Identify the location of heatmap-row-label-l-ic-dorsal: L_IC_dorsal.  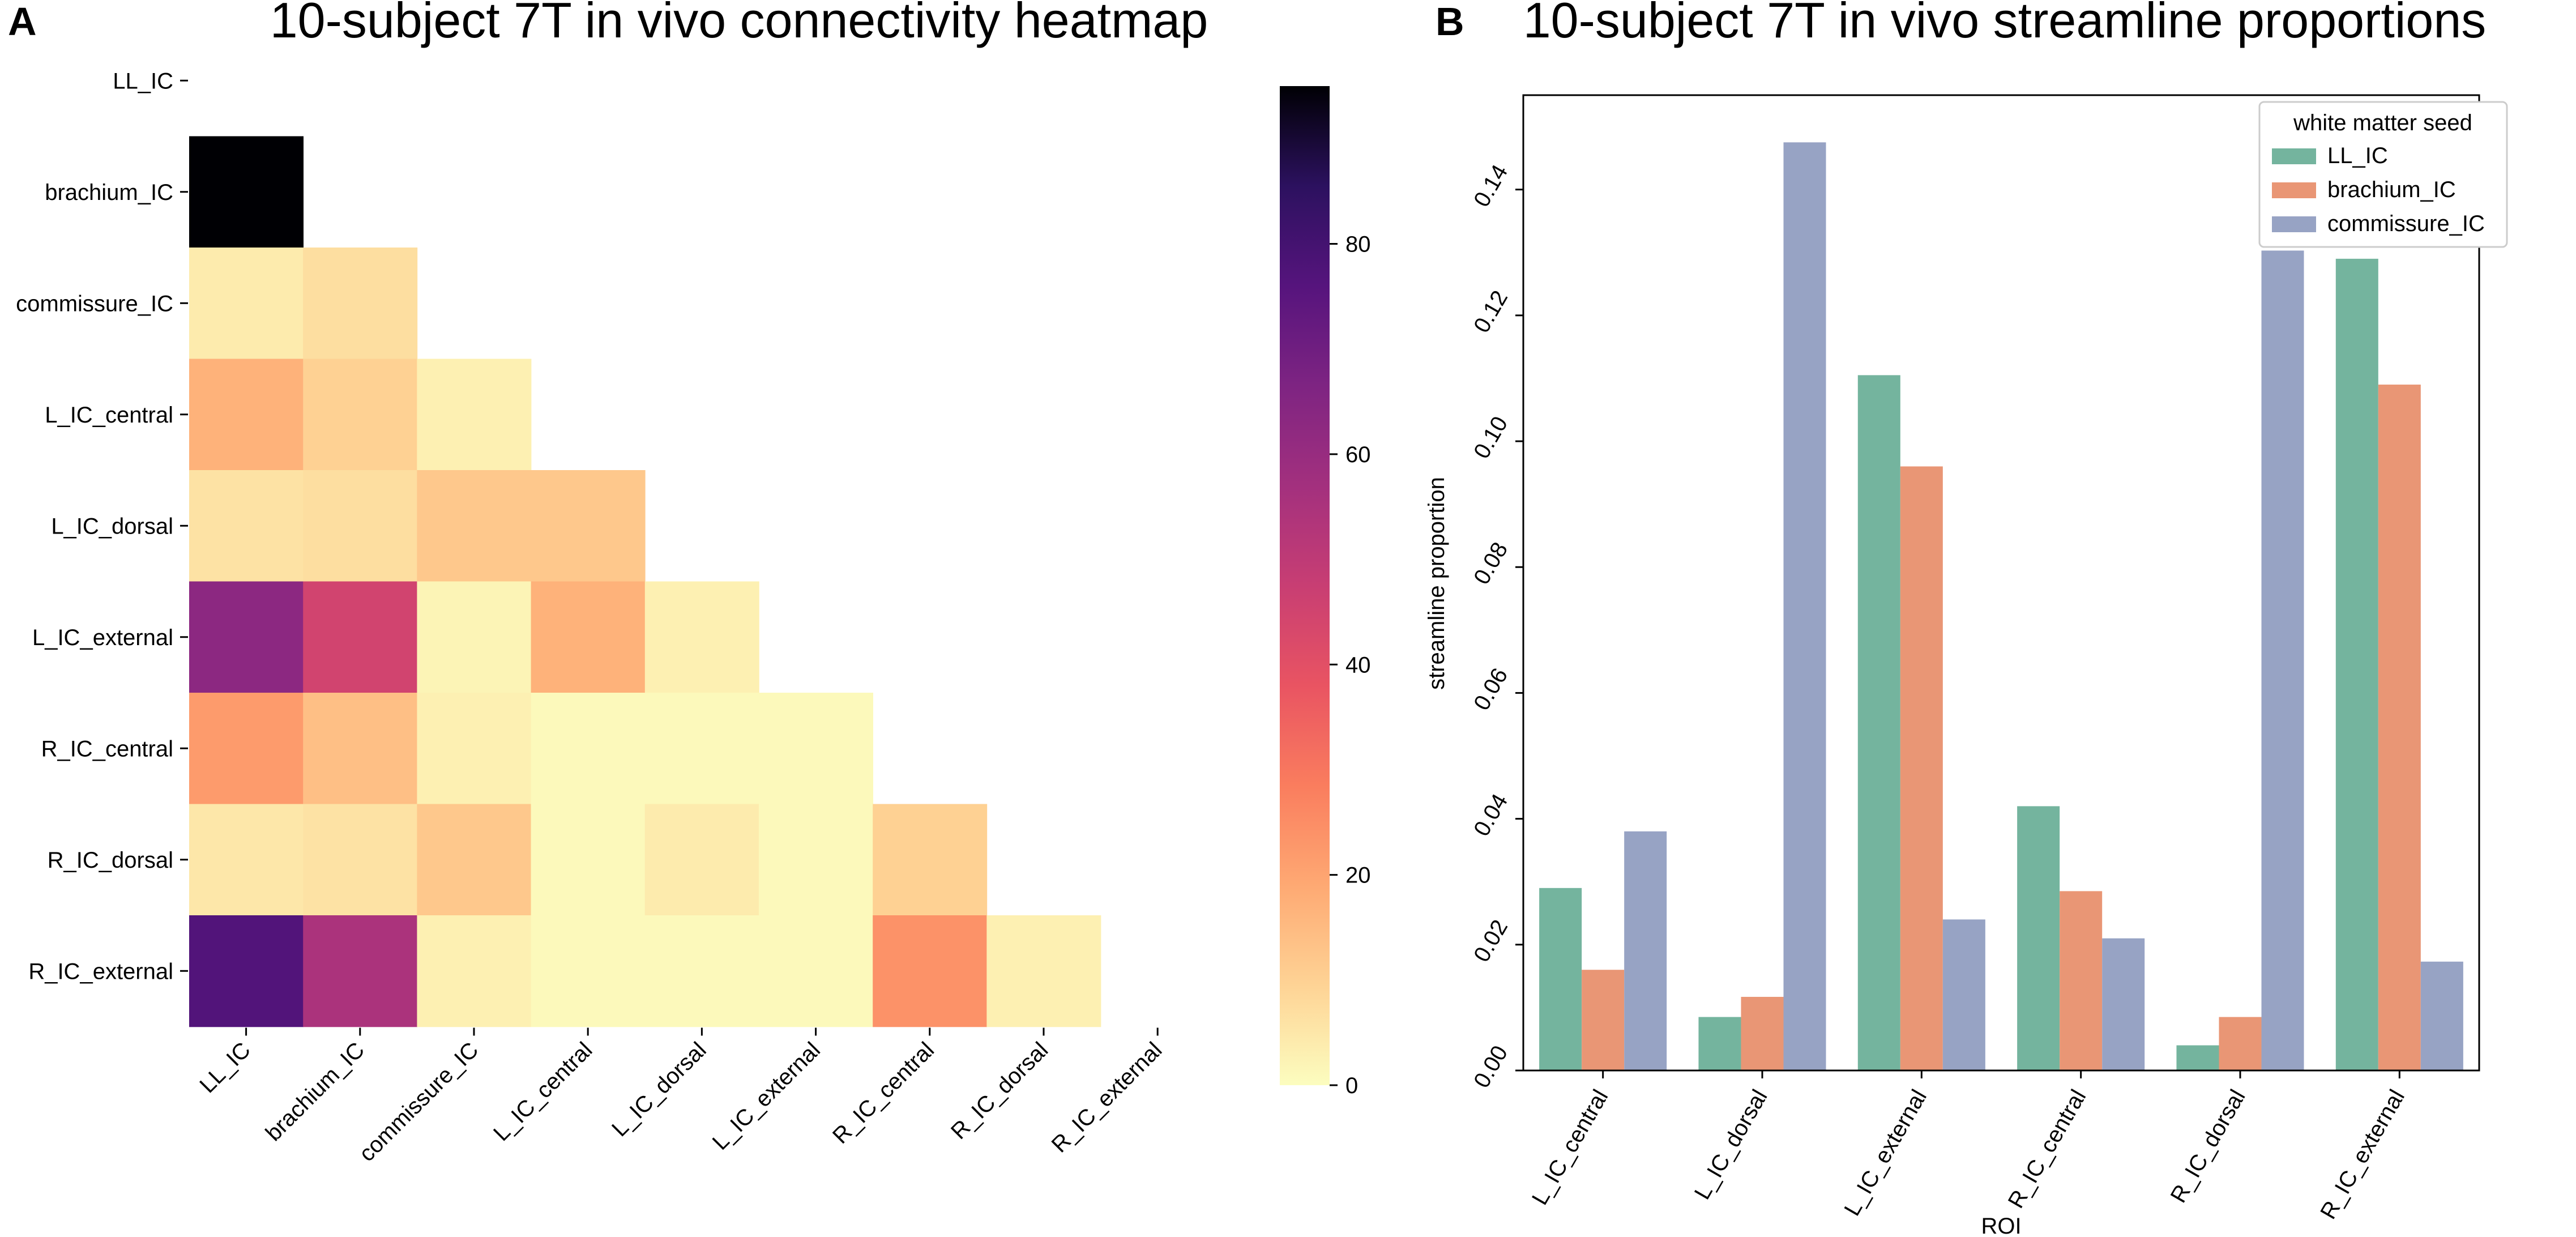
(112, 526).